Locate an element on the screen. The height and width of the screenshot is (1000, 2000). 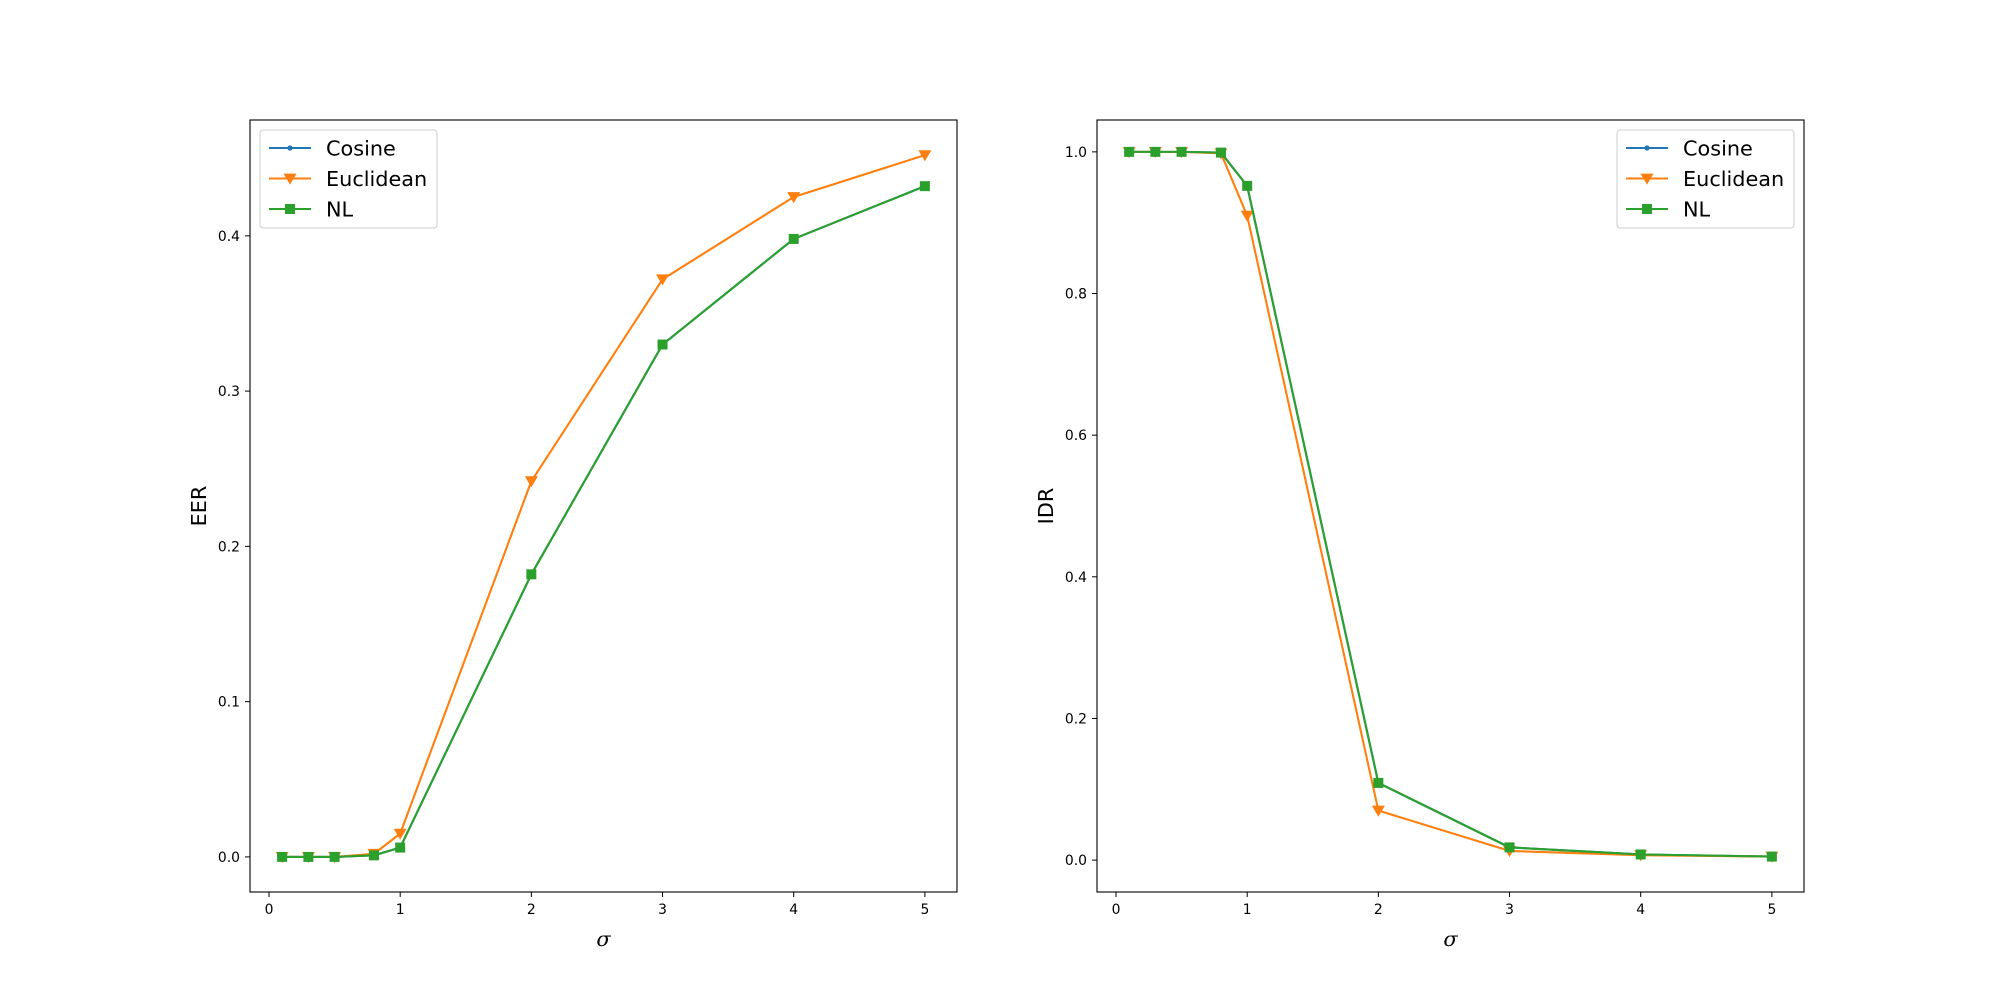
y-tick-label: 1.0 is located at coordinates (1076, 153).